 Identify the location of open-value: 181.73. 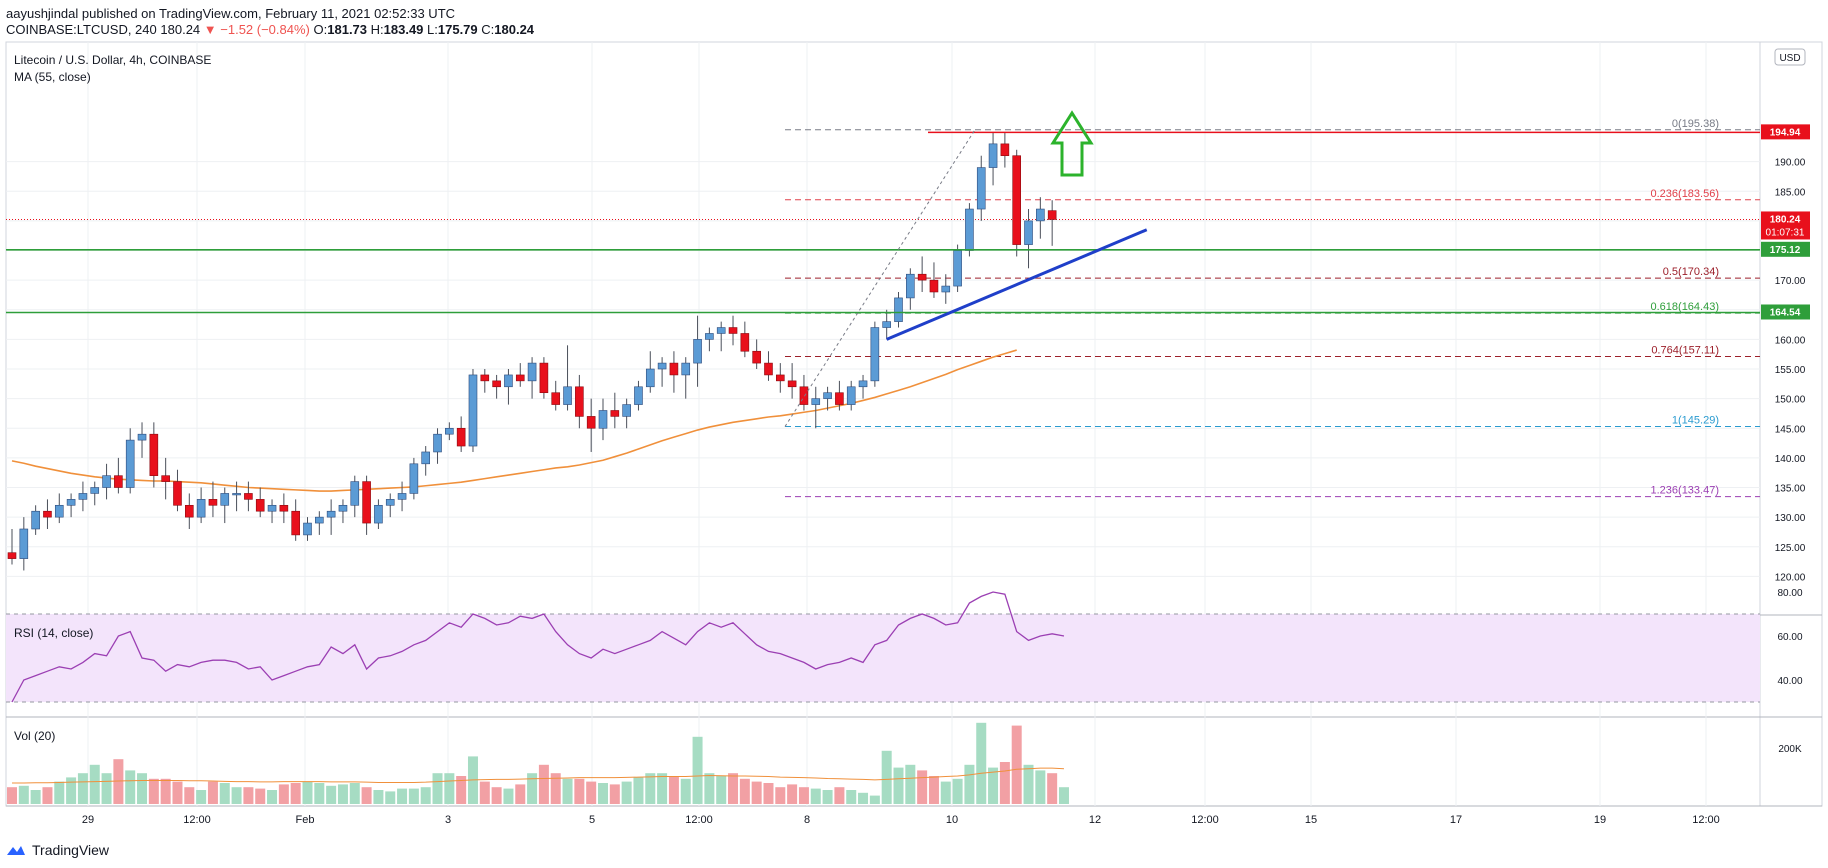
(347, 29).